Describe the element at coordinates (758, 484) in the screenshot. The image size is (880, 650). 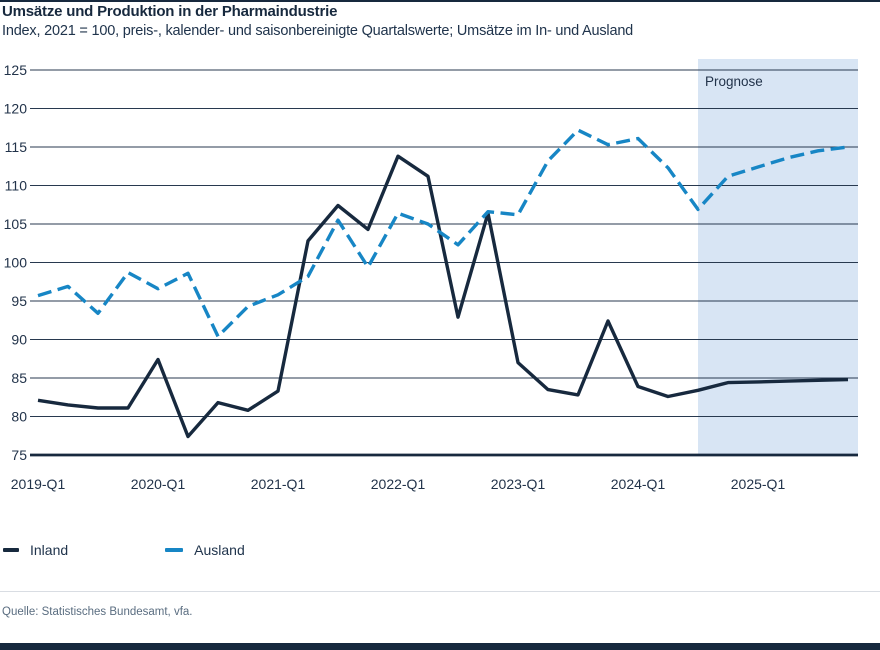
I see `x-tick-label: 2025-Q1` at that location.